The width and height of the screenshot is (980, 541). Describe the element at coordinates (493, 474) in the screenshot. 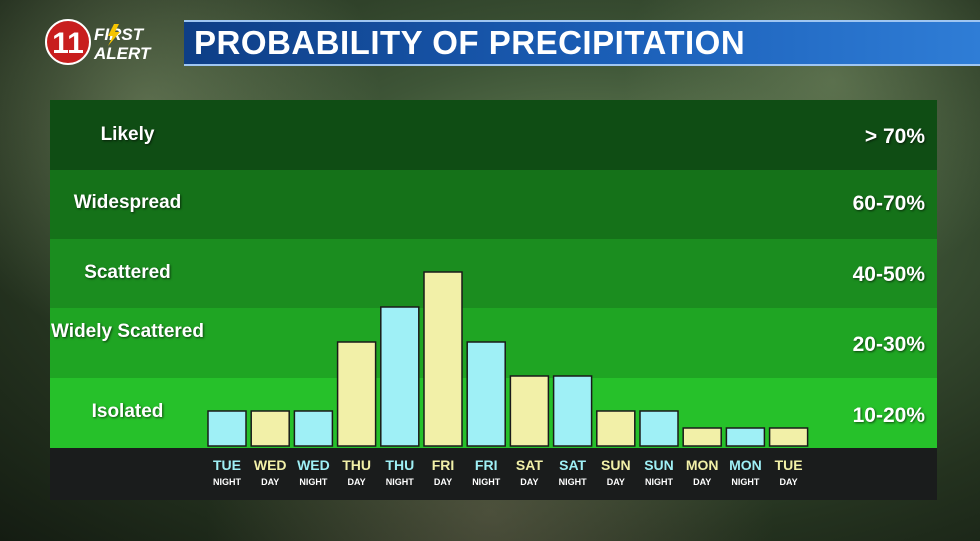

I see `x-axis-strip` at that location.